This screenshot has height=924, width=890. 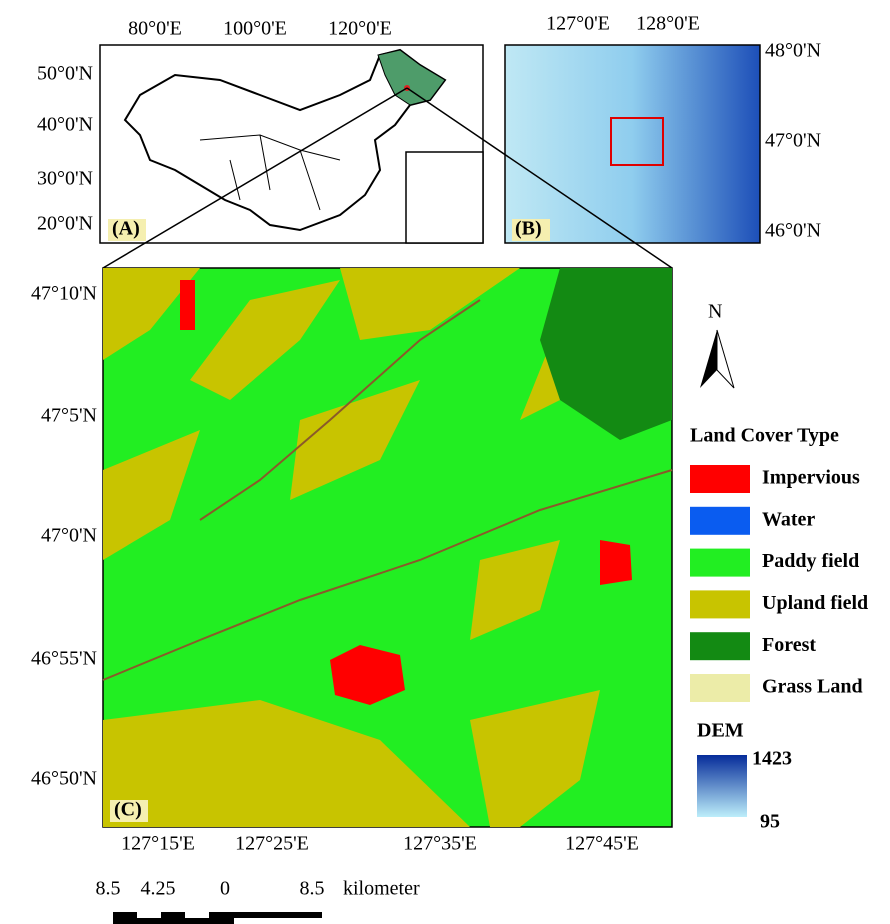 I want to click on lat-label: 47°5'N, so click(x=69, y=416).